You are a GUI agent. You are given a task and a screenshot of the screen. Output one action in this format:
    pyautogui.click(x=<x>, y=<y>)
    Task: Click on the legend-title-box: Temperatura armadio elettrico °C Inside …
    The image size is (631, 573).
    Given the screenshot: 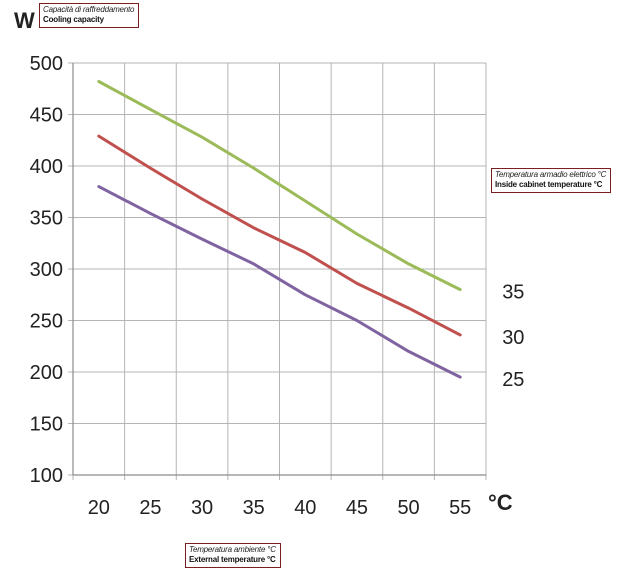 What is the action you would take?
    pyautogui.click(x=551, y=180)
    